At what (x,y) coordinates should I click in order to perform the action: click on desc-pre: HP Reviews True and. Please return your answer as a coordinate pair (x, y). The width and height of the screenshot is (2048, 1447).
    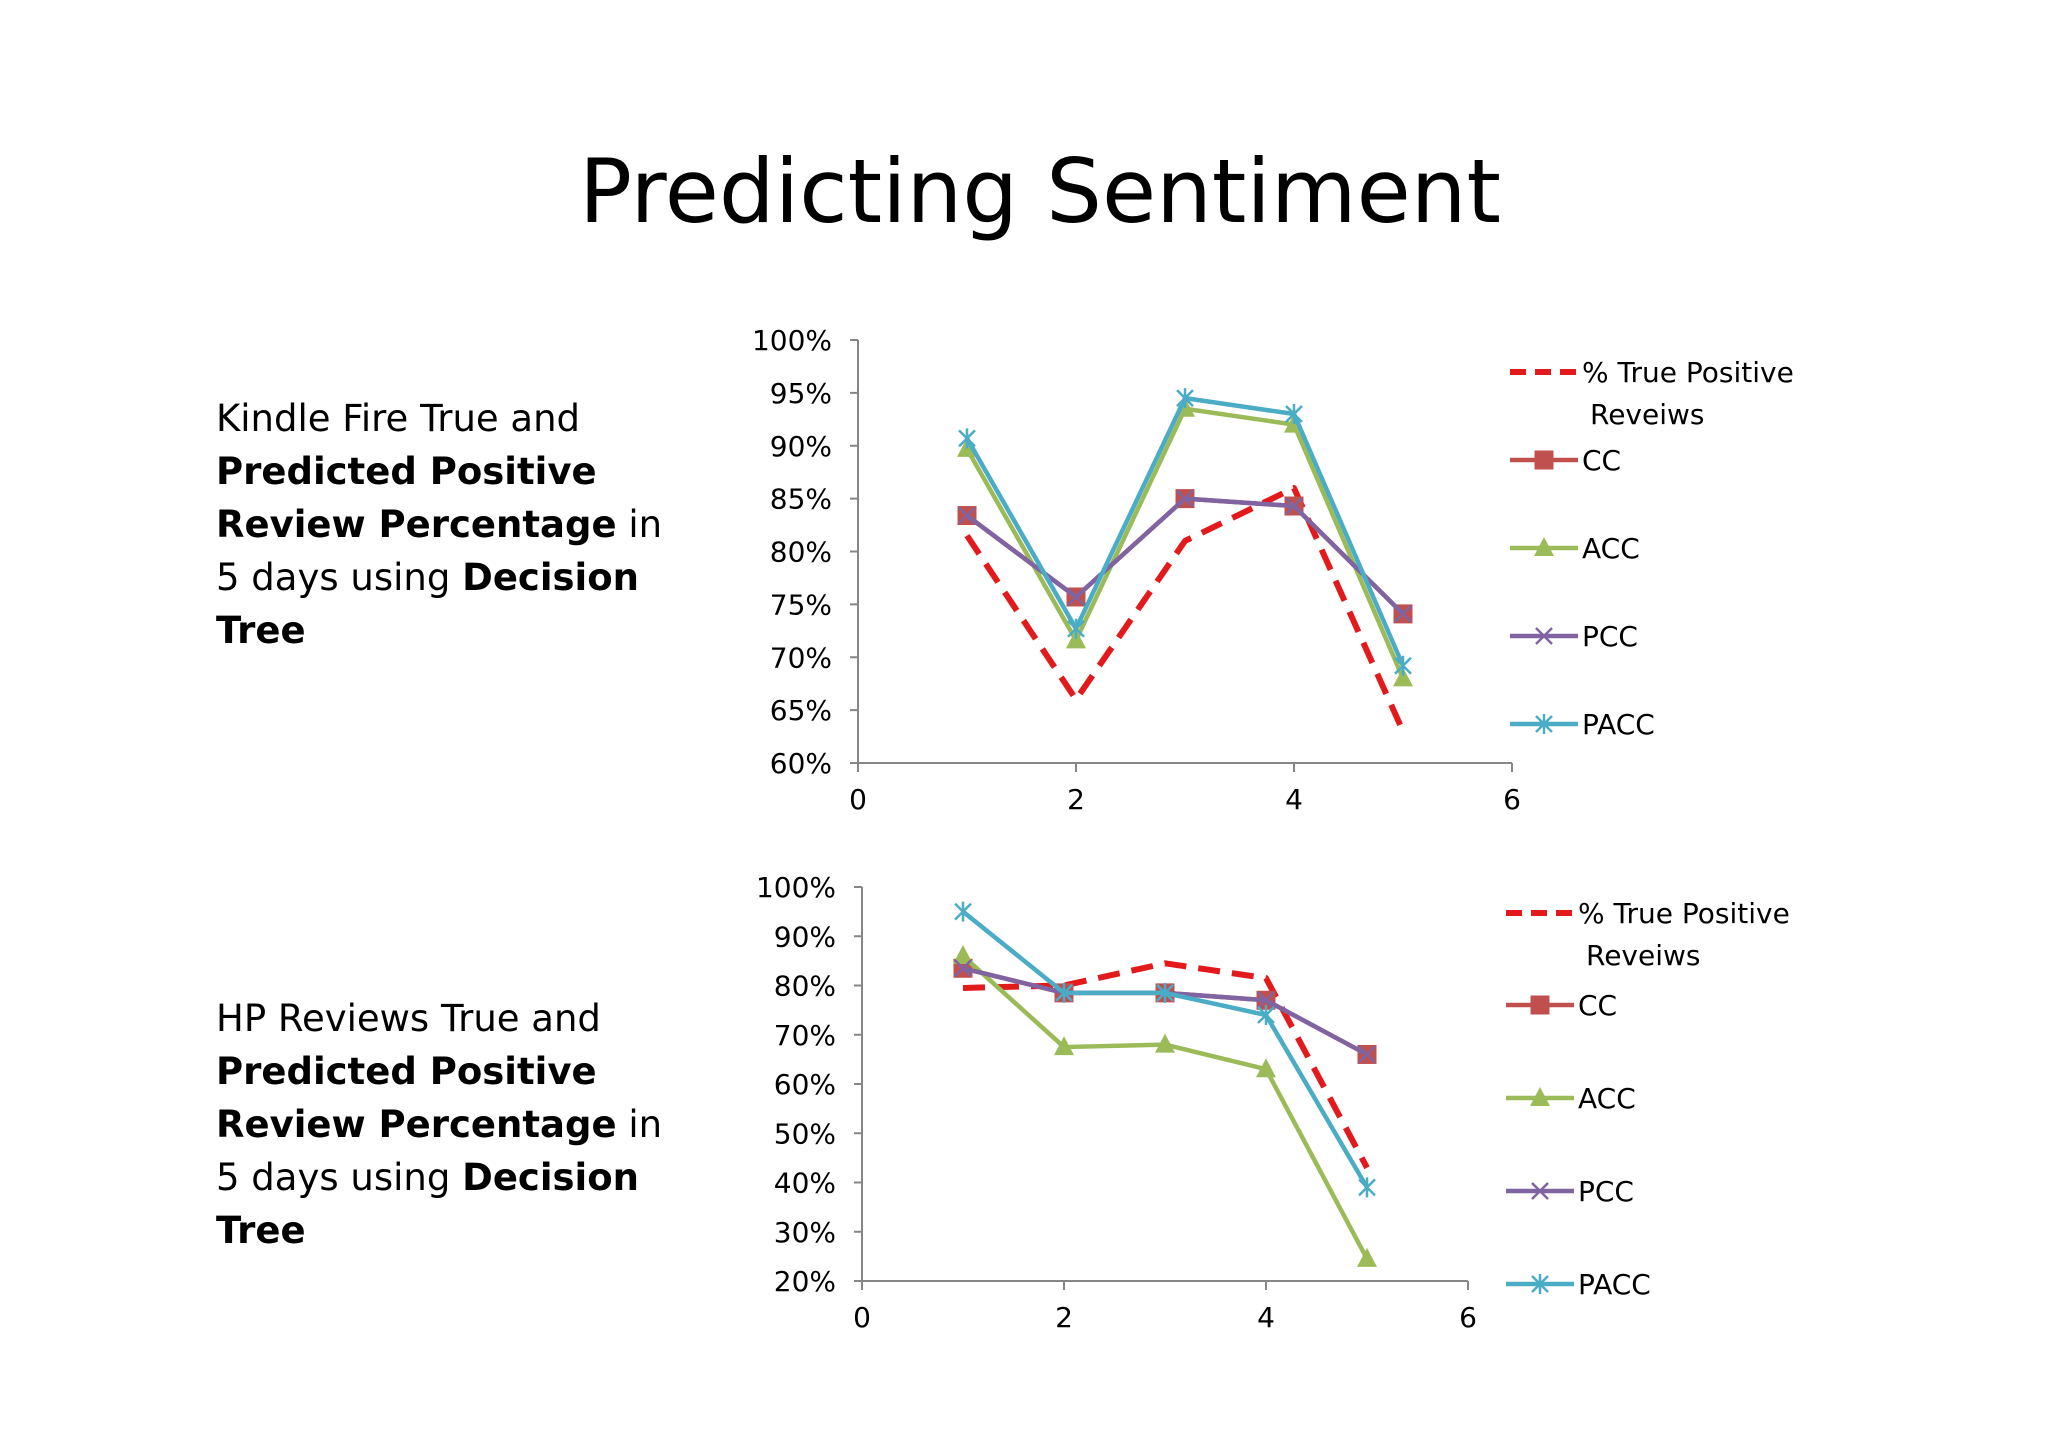
    Looking at the image, I should click on (408, 1018).